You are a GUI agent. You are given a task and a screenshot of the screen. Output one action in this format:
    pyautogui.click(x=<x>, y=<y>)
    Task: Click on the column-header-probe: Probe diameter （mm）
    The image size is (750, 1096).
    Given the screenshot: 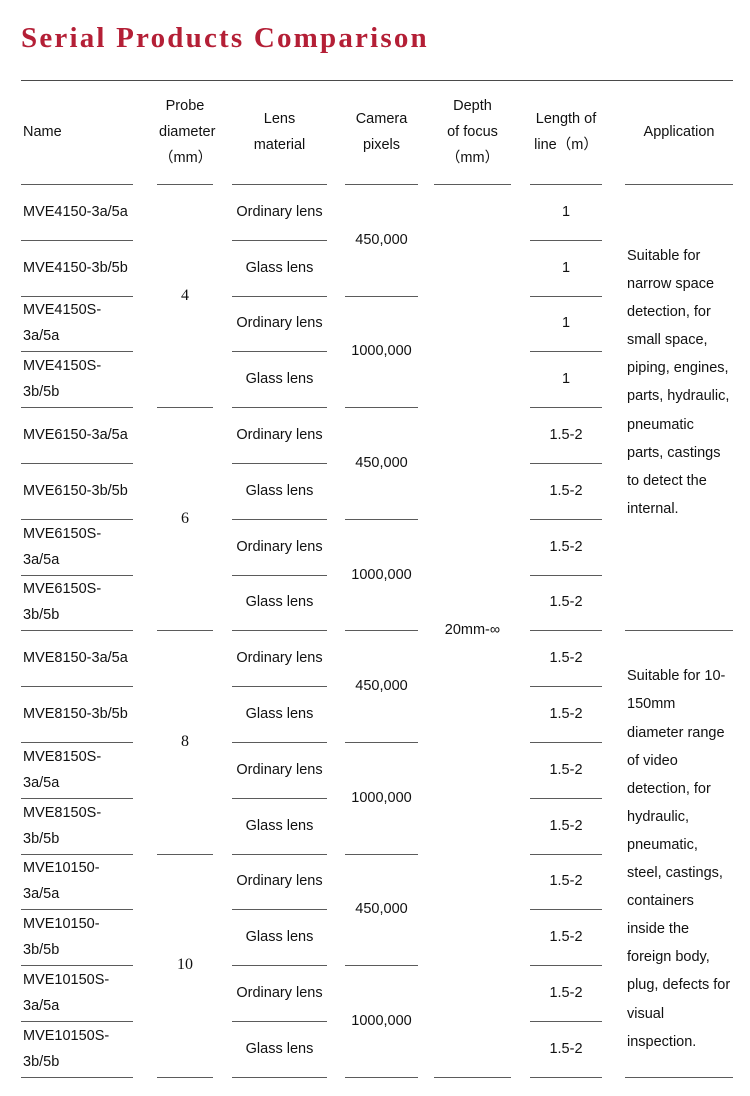 What is the action you would take?
    pyautogui.click(x=186, y=132)
    